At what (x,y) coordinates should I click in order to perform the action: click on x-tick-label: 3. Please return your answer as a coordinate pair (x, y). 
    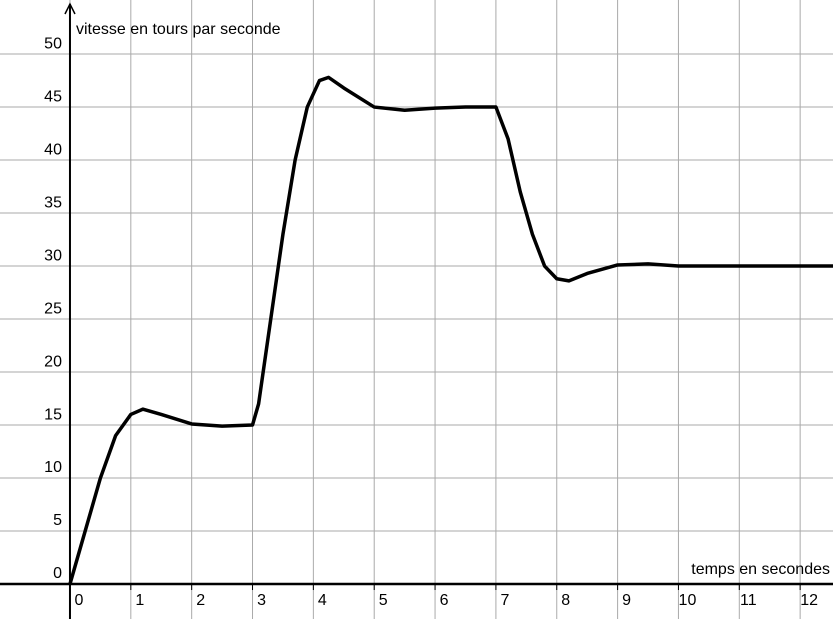
    Looking at the image, I should click on (261, 600).